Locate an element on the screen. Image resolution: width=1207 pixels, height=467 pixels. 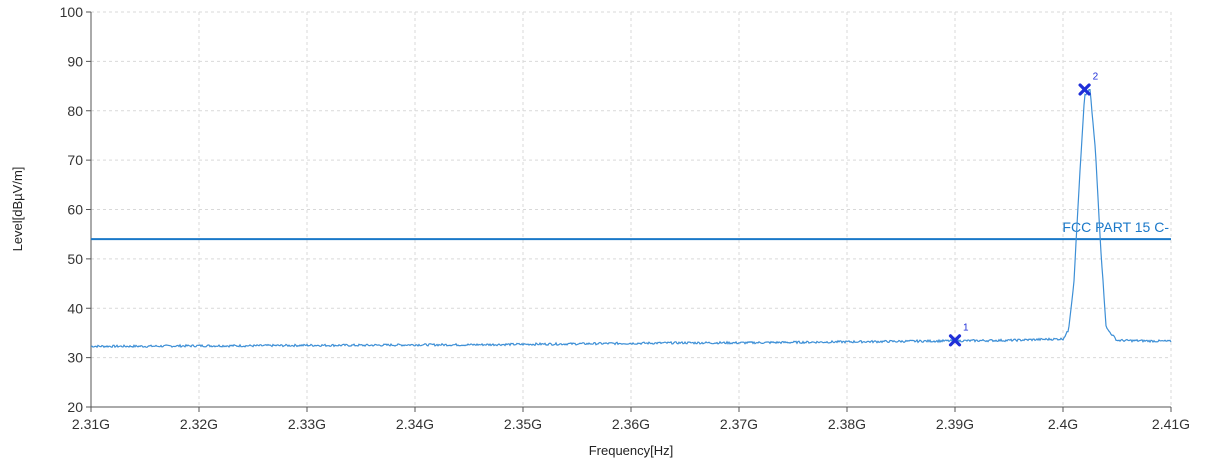
x-tick-label: 2.4G is located at coordinates (1063, 424).